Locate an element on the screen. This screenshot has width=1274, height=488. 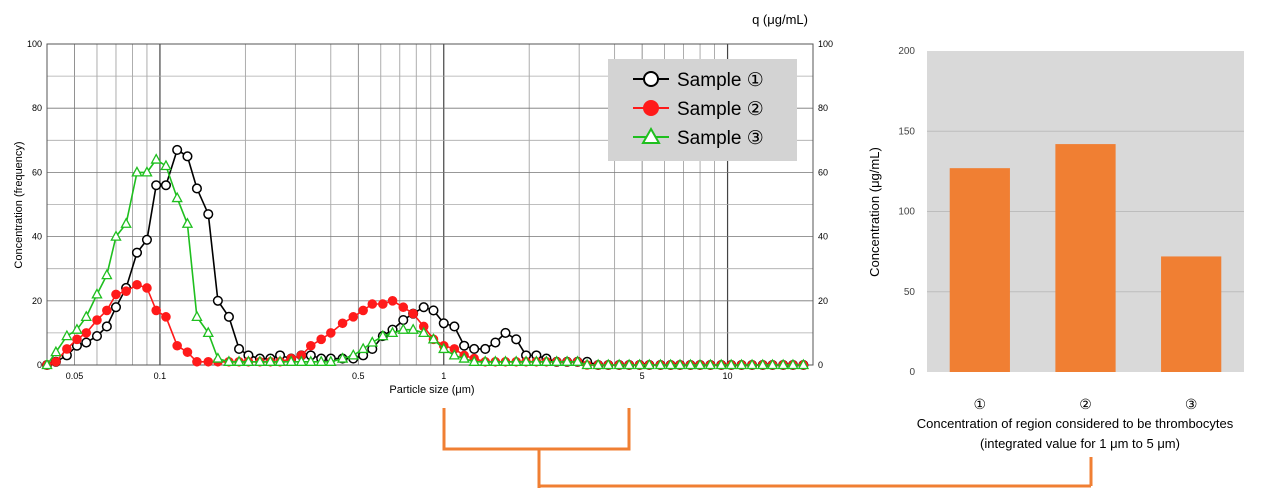
x-tick-label: 0.5 is located at coordinates (358, 376).